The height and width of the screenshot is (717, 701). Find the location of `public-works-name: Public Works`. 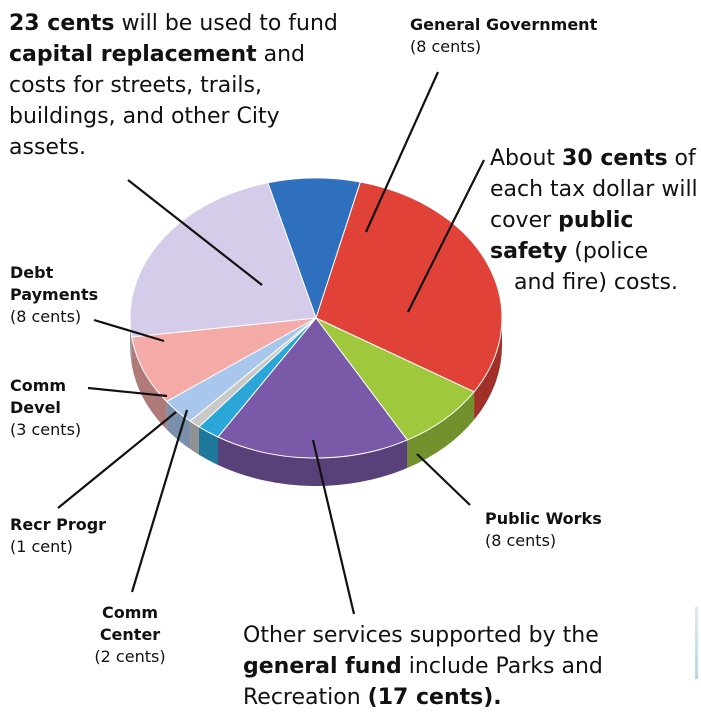

public-works-name: Public Works is located at coordinates (543, 518).